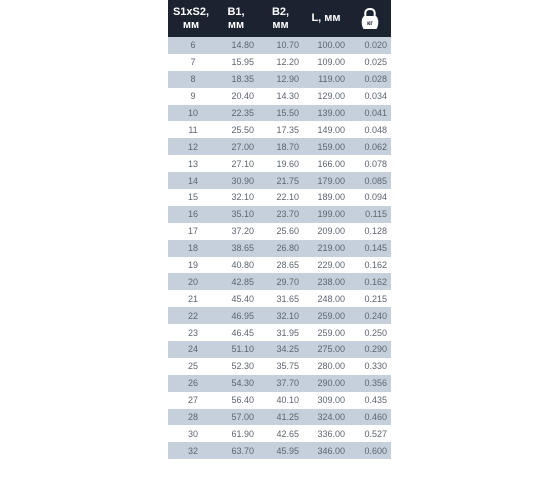 The height and width of the screenshot is (504, 560). I want to click on table-row: 32 63.70 45.95 346.00 0.600, so click(279, 451).